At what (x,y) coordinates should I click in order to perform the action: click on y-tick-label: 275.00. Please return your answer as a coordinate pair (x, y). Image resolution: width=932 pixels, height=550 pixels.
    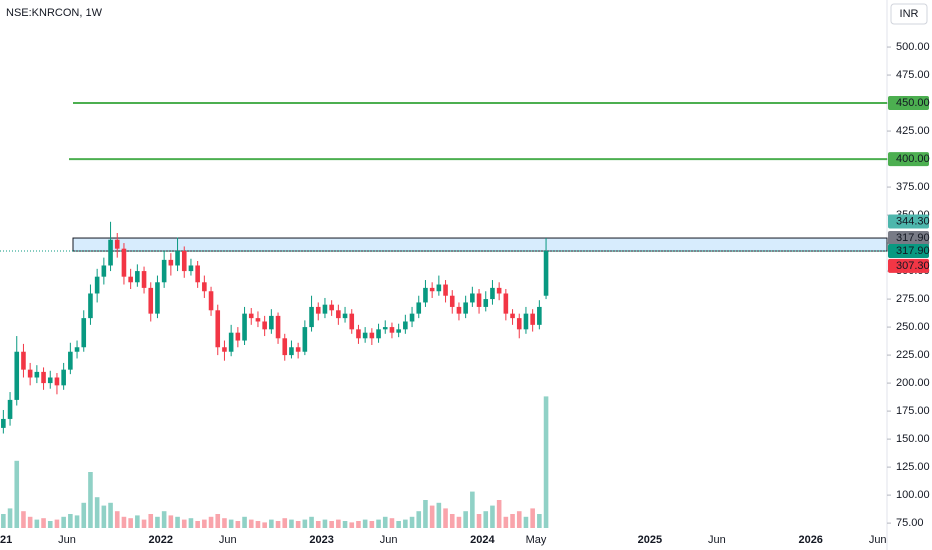
    Looking at the image, I should click on (913, 299).